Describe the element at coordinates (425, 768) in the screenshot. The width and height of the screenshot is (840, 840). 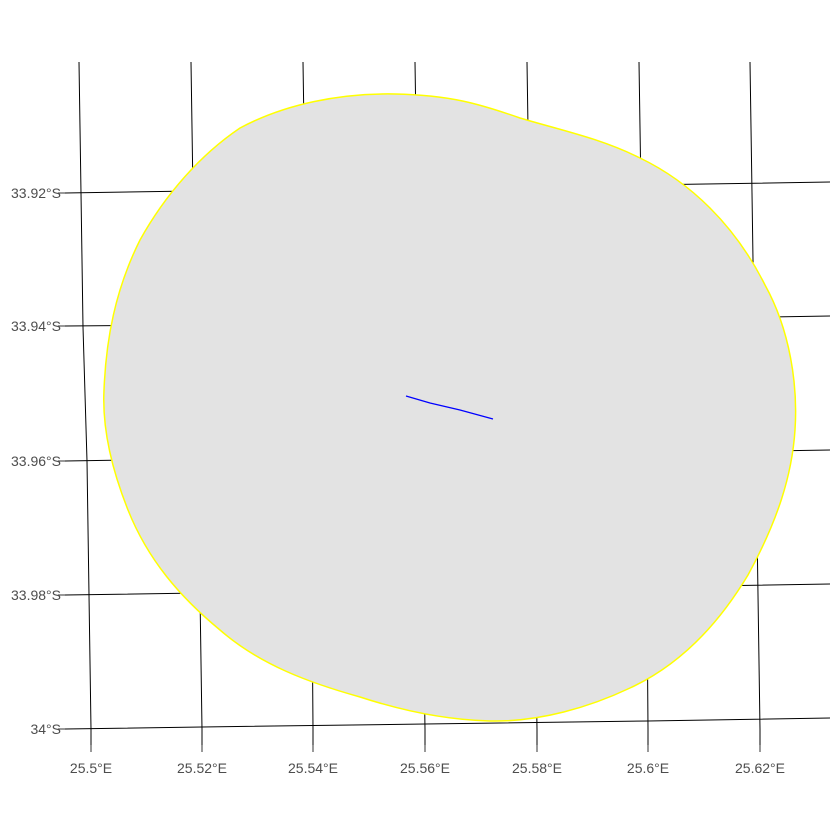
I see `longitude-label: 25.56°E` at that location.